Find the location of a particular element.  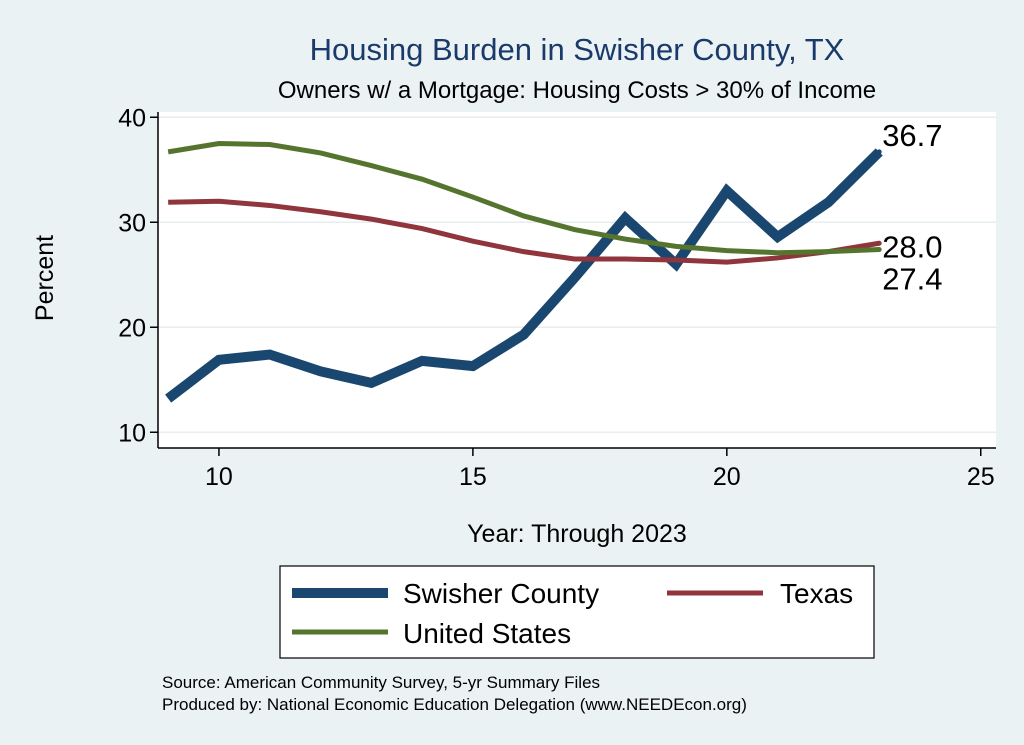

y-tick-label: 20 is located at coordinates (132, 328).